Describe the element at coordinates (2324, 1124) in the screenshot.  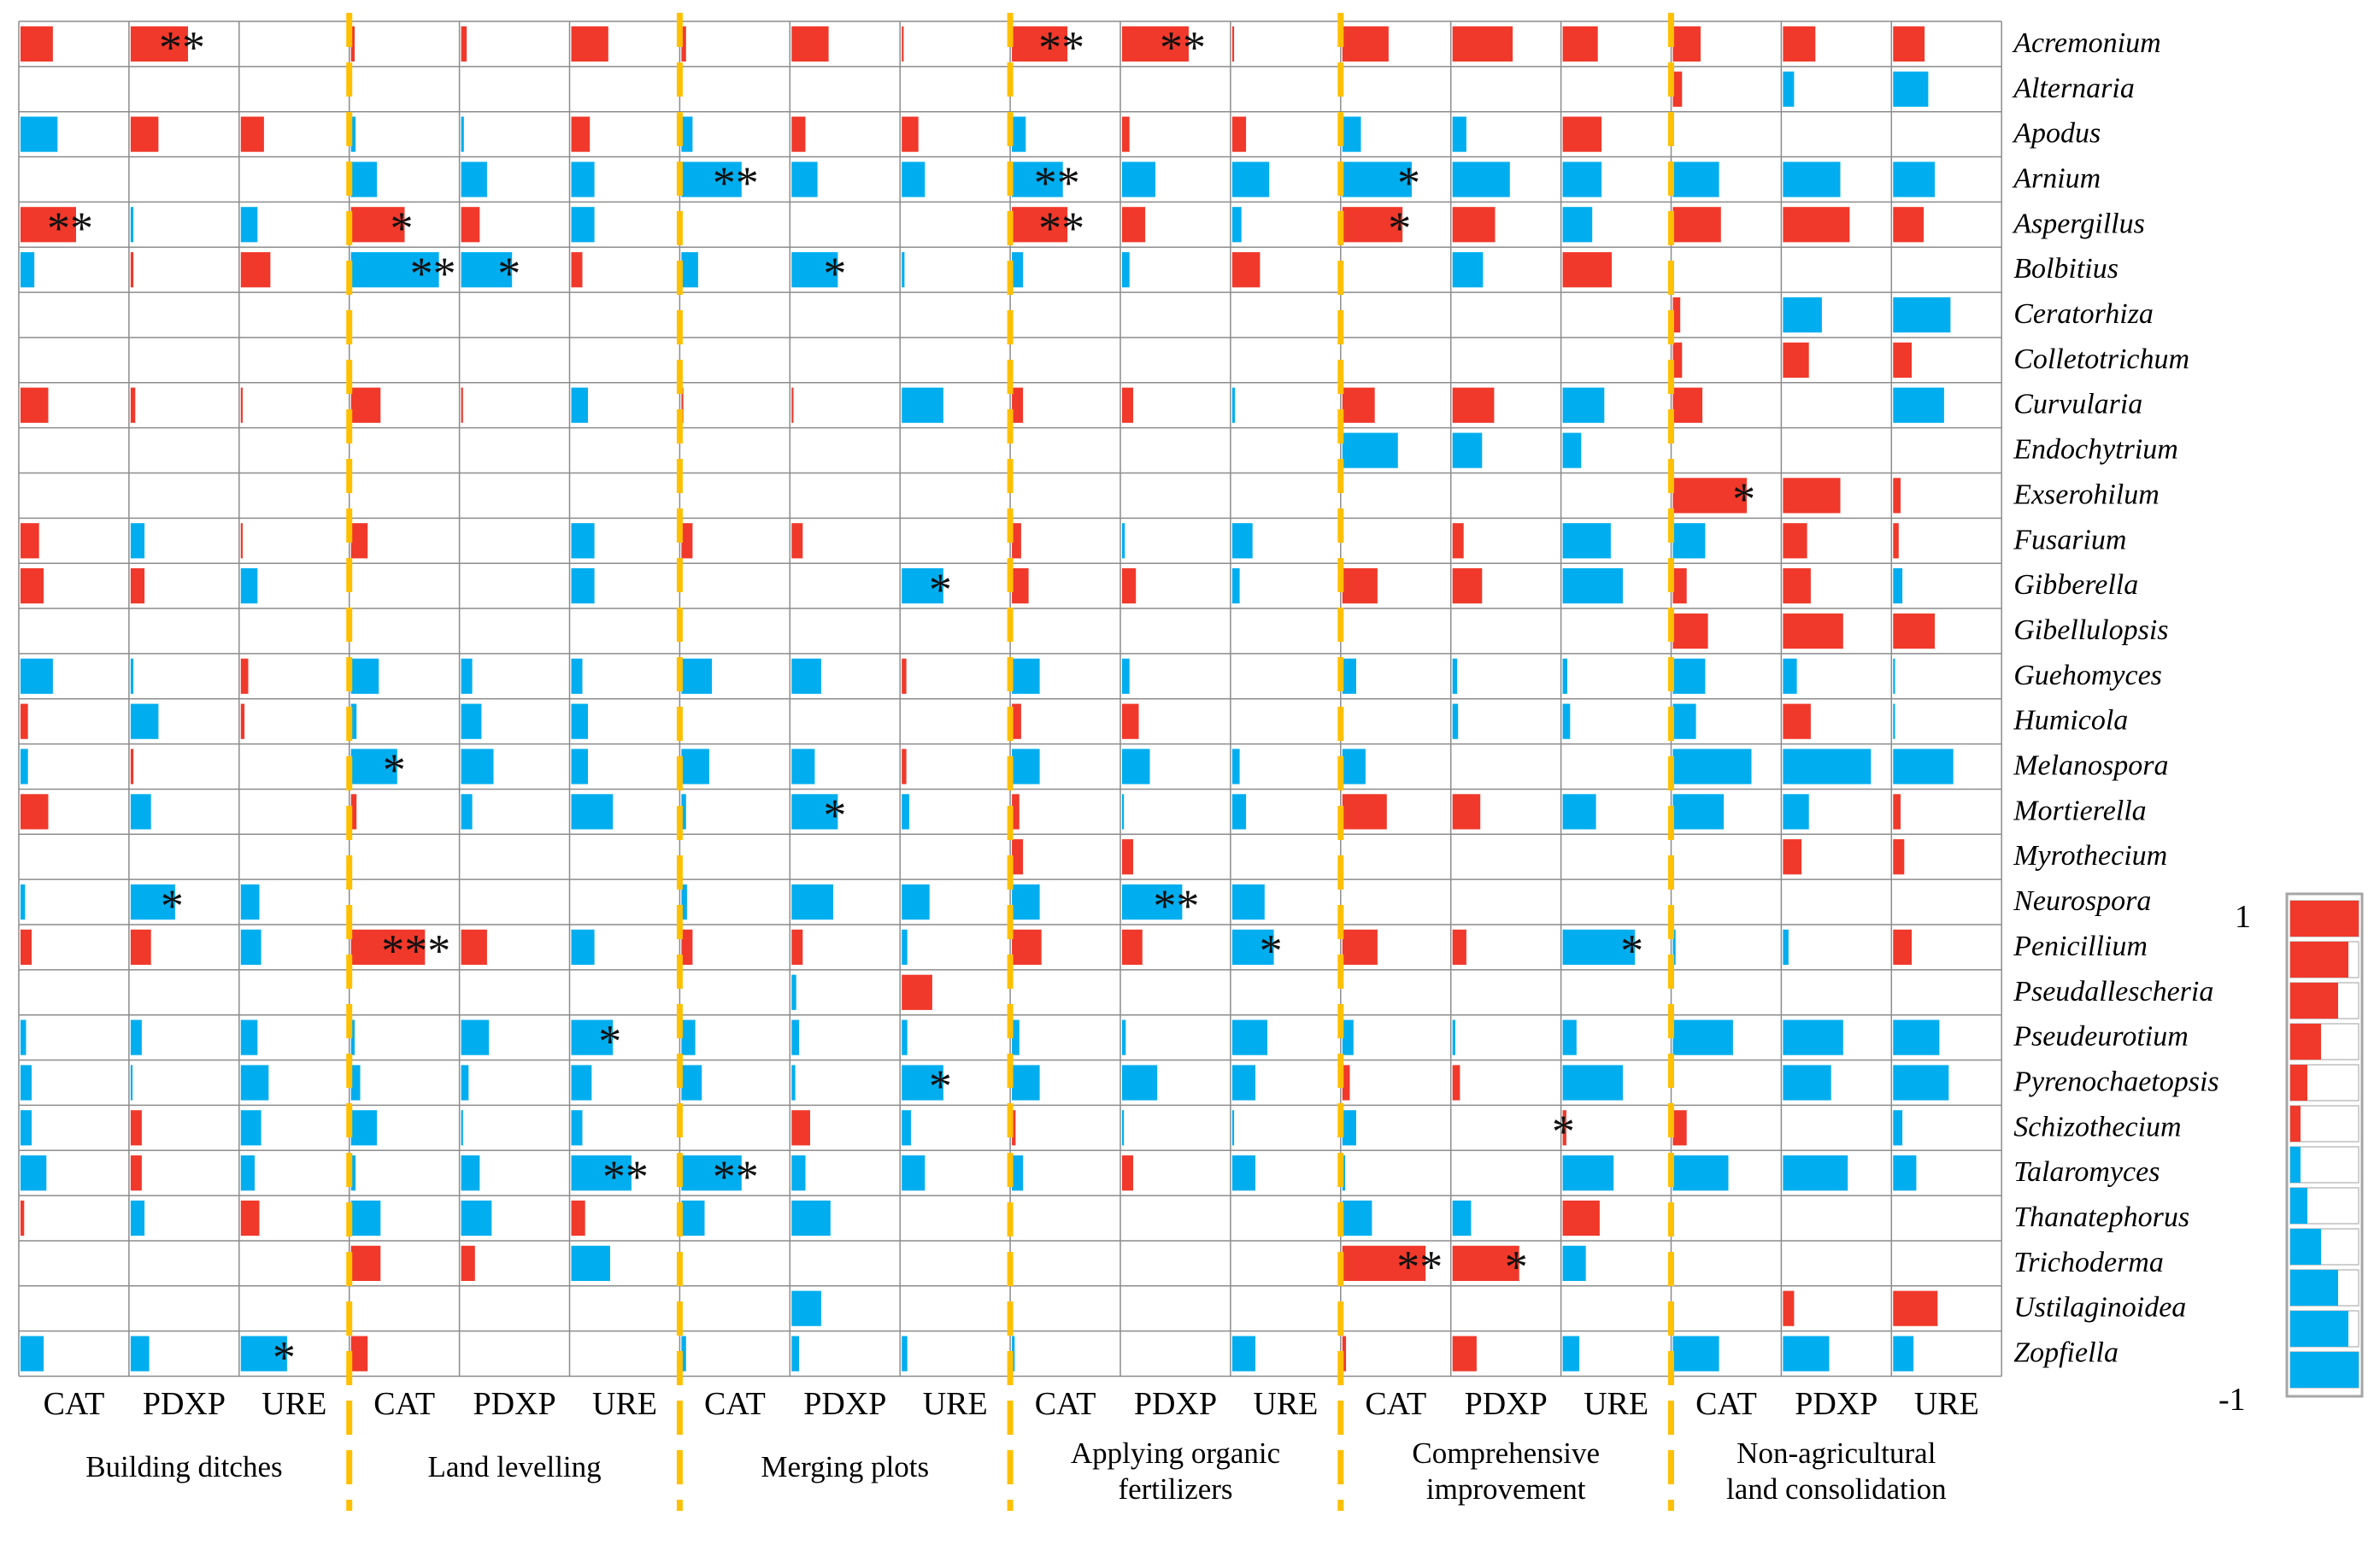
I see `legend-cell` at that location.